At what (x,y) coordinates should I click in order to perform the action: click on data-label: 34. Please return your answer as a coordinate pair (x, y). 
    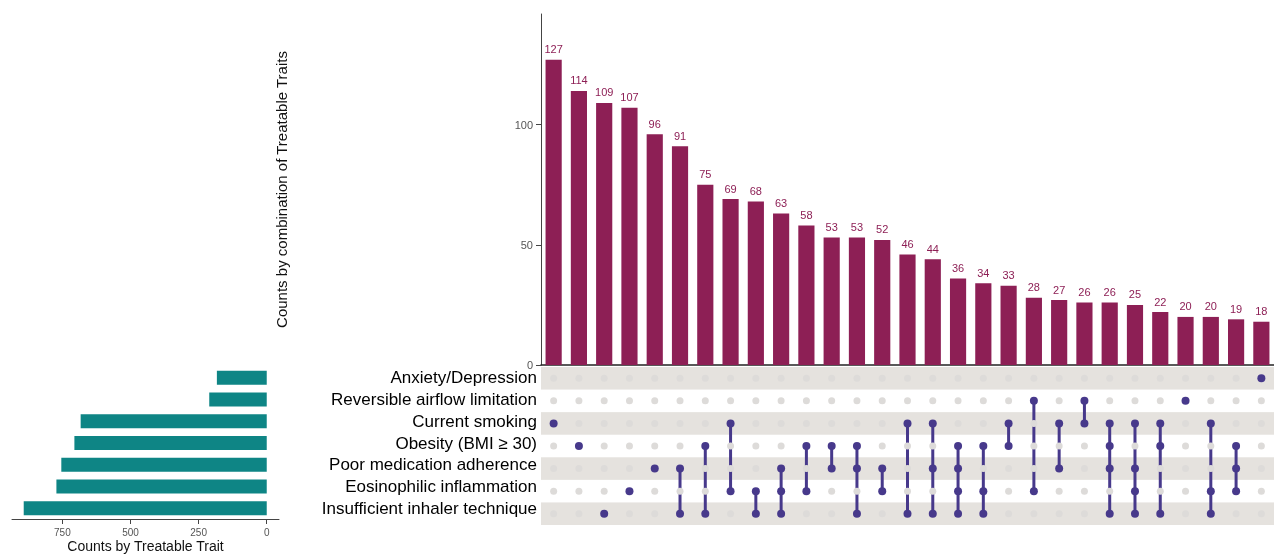
    Looking at the image, I should click on (983, 272).